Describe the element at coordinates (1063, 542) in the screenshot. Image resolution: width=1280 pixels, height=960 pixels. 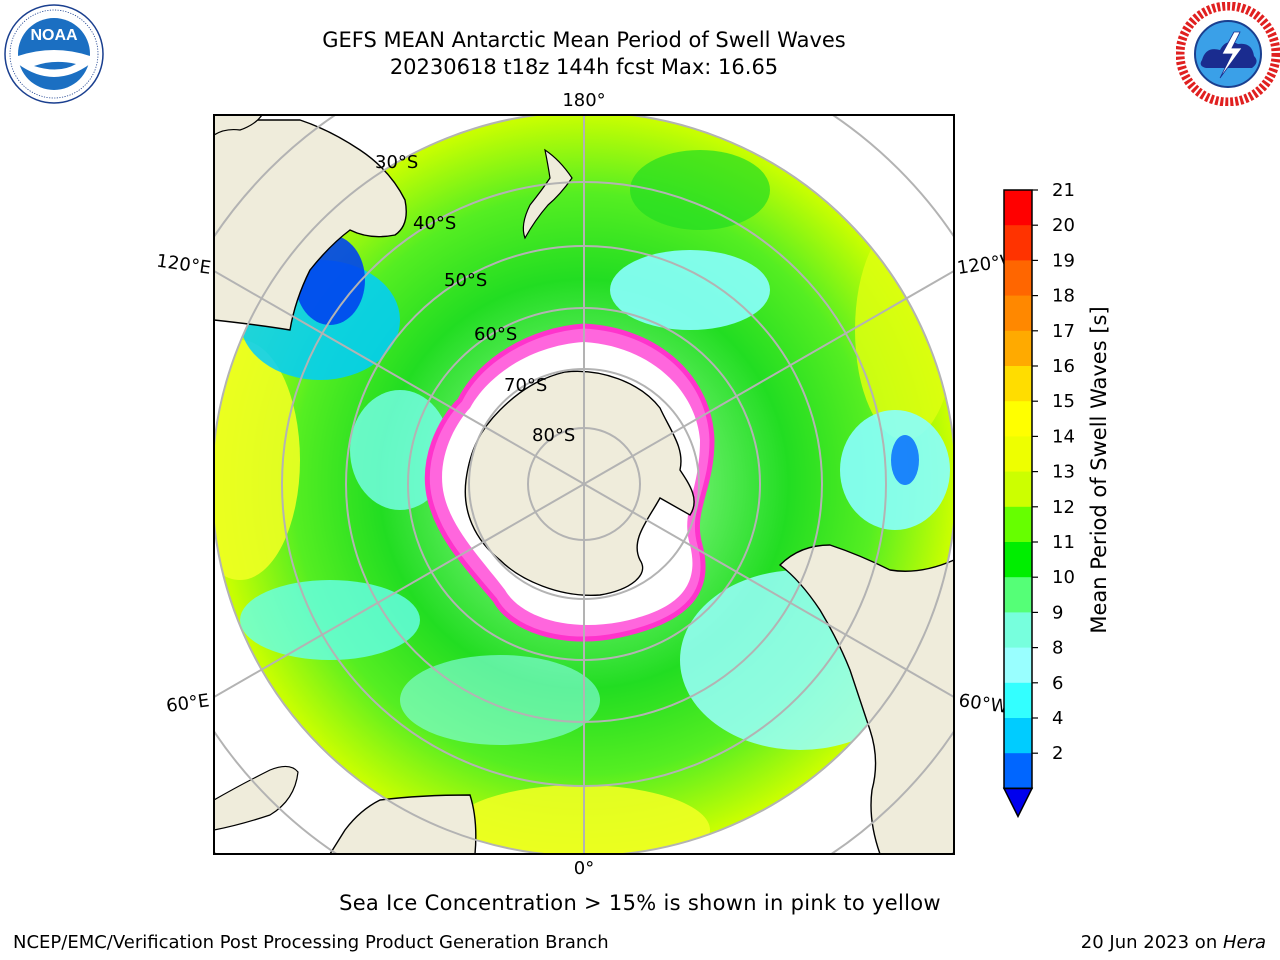
I see `colorbar-tick-label: 11` at that location.